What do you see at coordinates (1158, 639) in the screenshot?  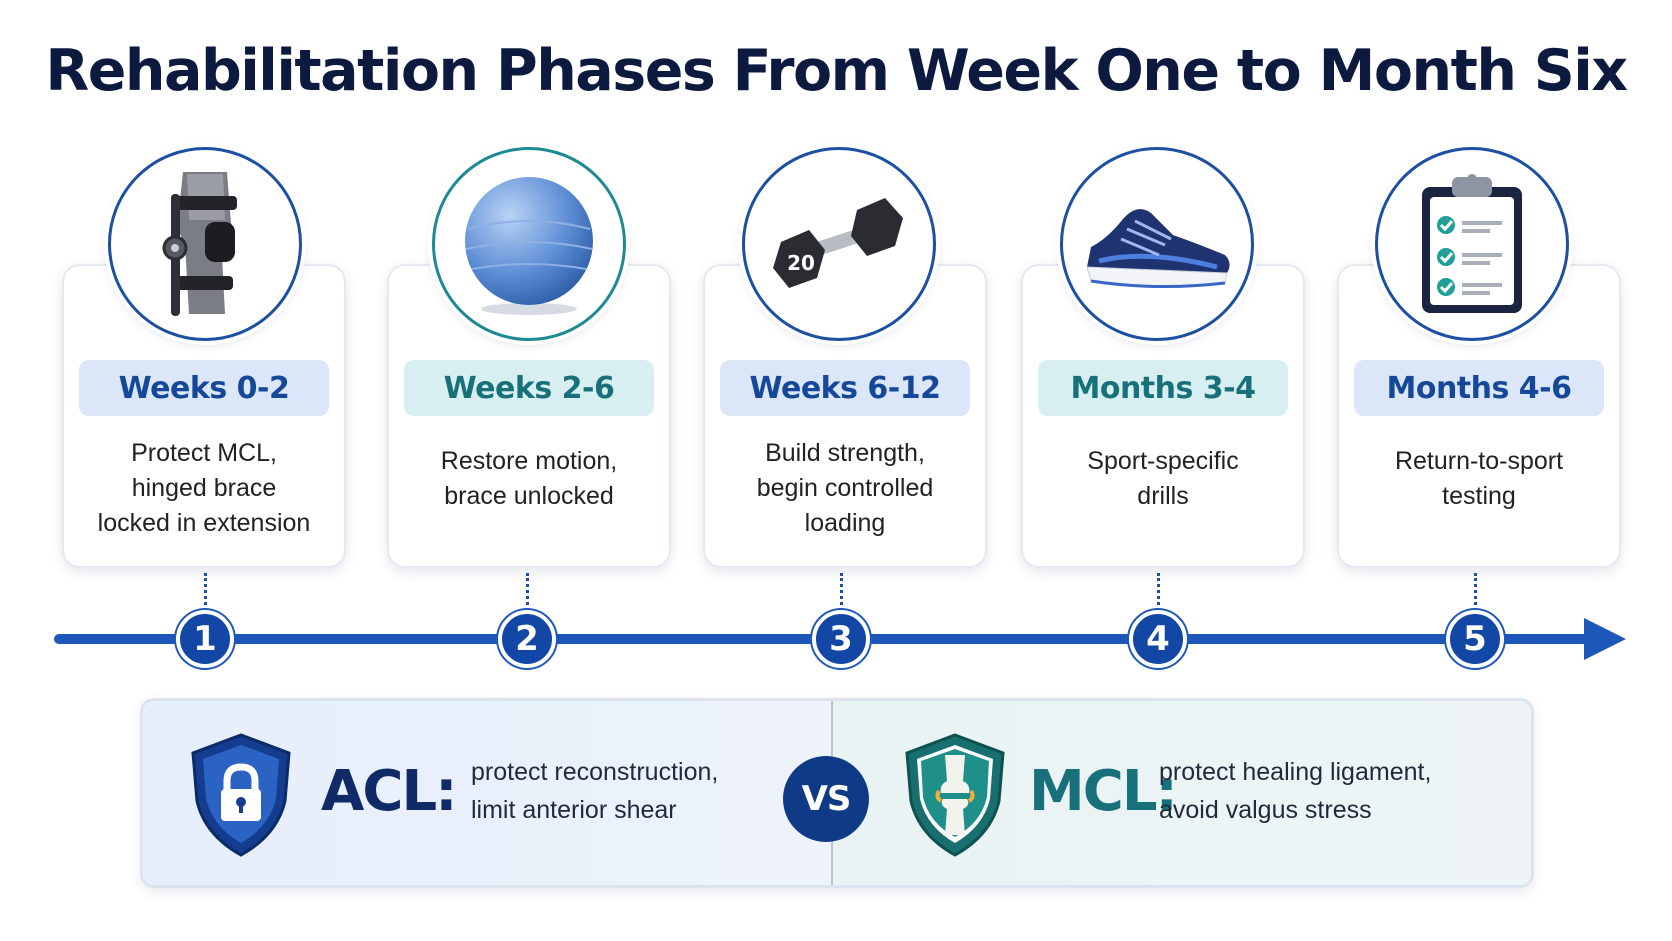 I see `step-marker-4: 4` at bounding box center [1158, 639].